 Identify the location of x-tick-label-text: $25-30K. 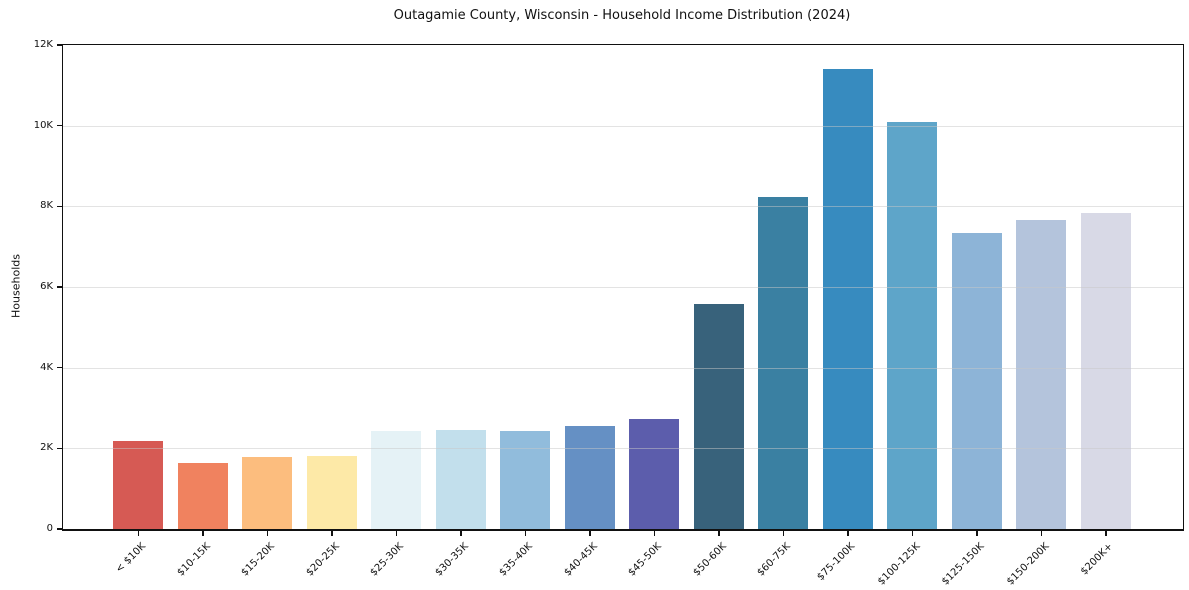
(387, 560).